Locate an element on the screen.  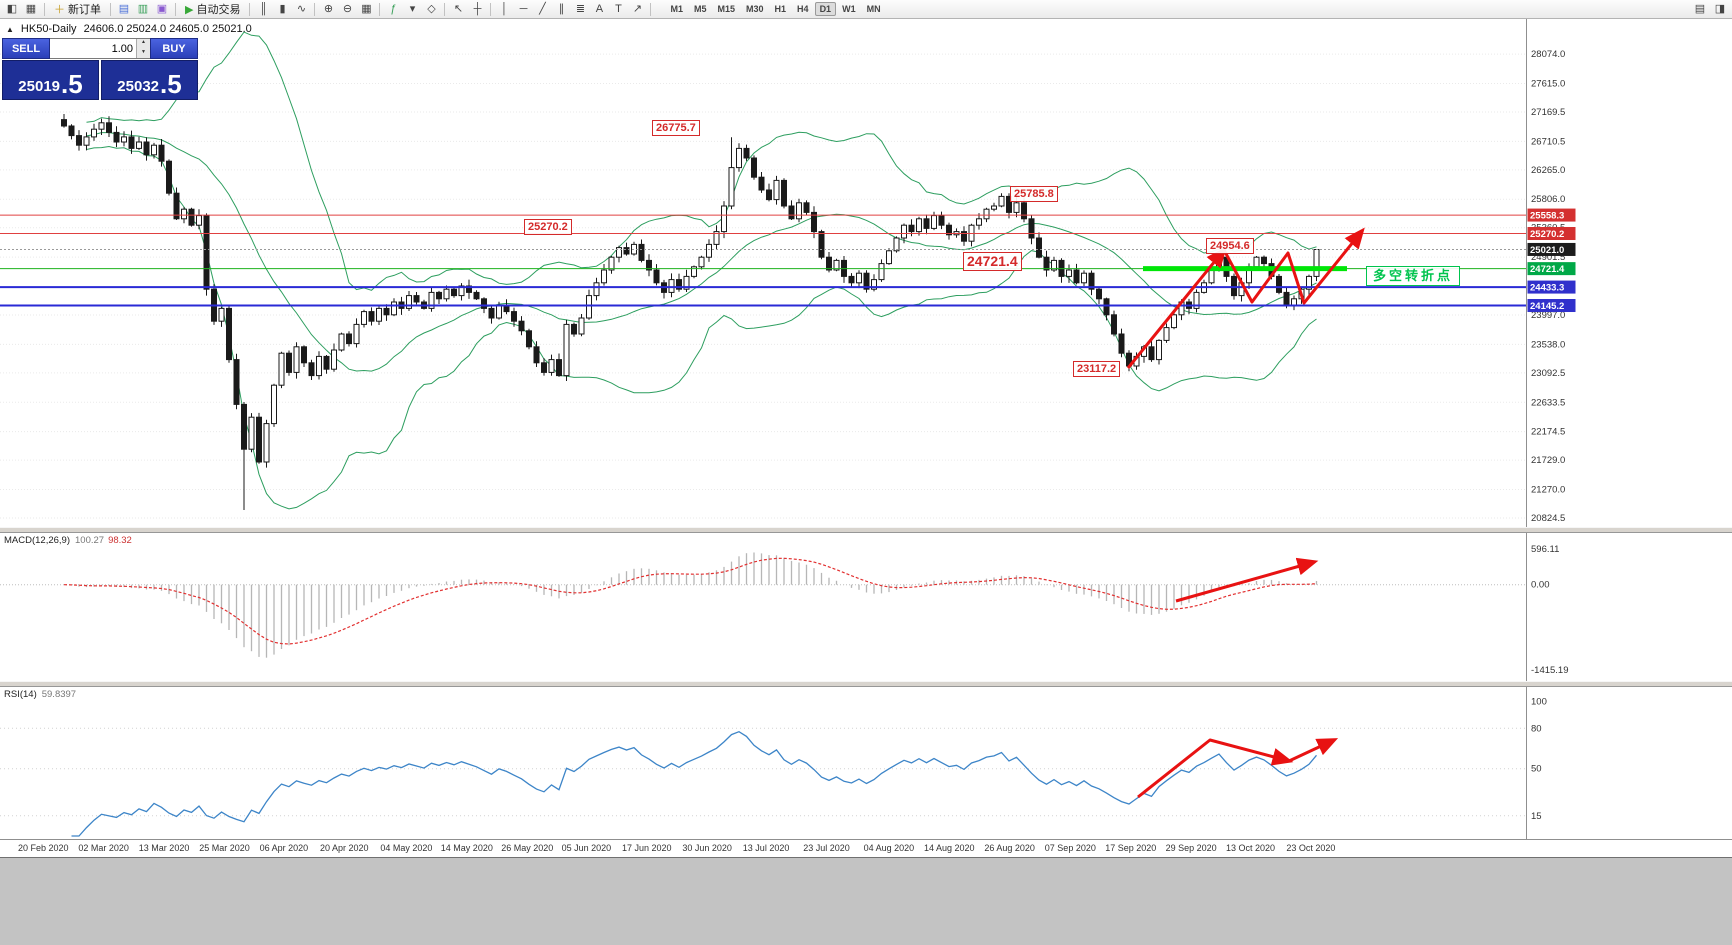
price-label-object: 25785.8 is located at coordinates (1034, 194).